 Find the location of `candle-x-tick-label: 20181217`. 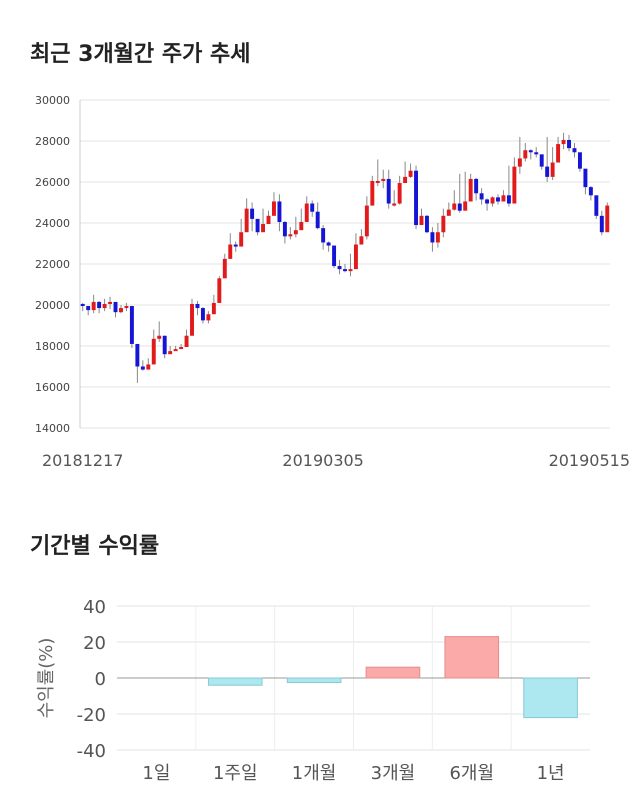

candle-x-tick-label: 20181217 is located at coordinates (82, 460).